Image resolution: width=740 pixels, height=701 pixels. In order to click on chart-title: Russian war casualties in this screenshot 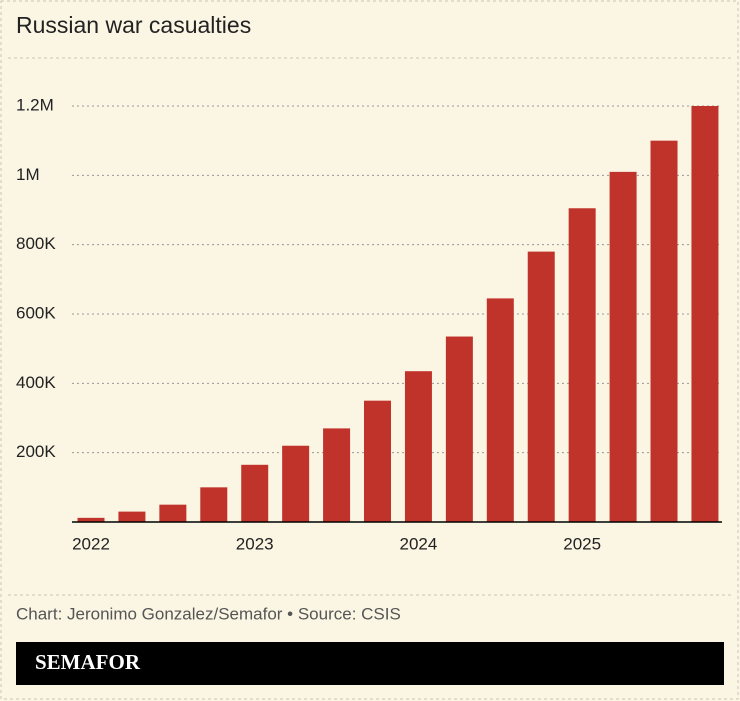, I will do `click(133, 25)`.